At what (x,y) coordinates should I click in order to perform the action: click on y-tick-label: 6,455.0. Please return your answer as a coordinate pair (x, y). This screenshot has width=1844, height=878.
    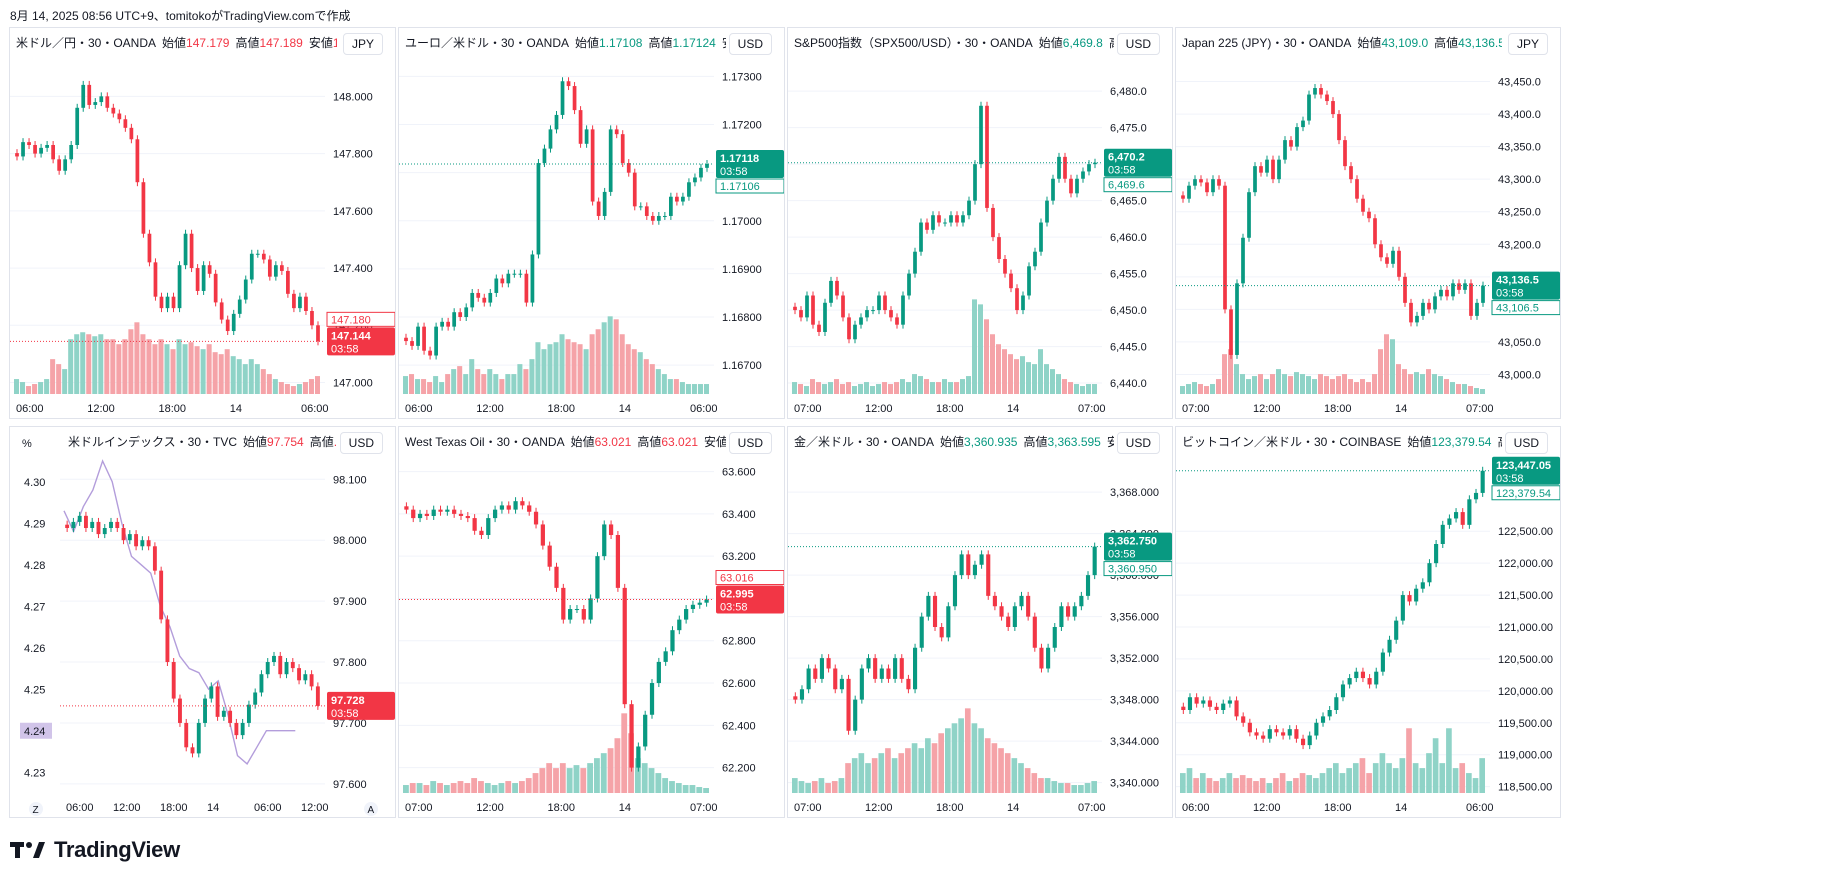
    Looking at the image, I should click on (1128, 275).